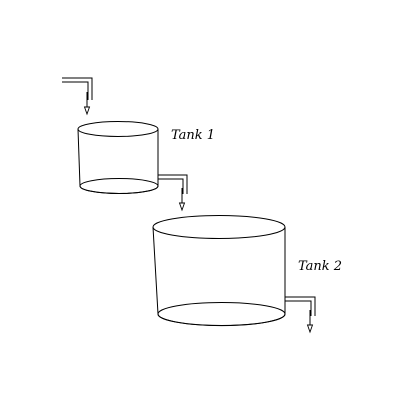  What do you see at coordinates (300, 315) in the screenshot?
I see `tank-2-outlet-pipe` at bounding box center [300, 315].